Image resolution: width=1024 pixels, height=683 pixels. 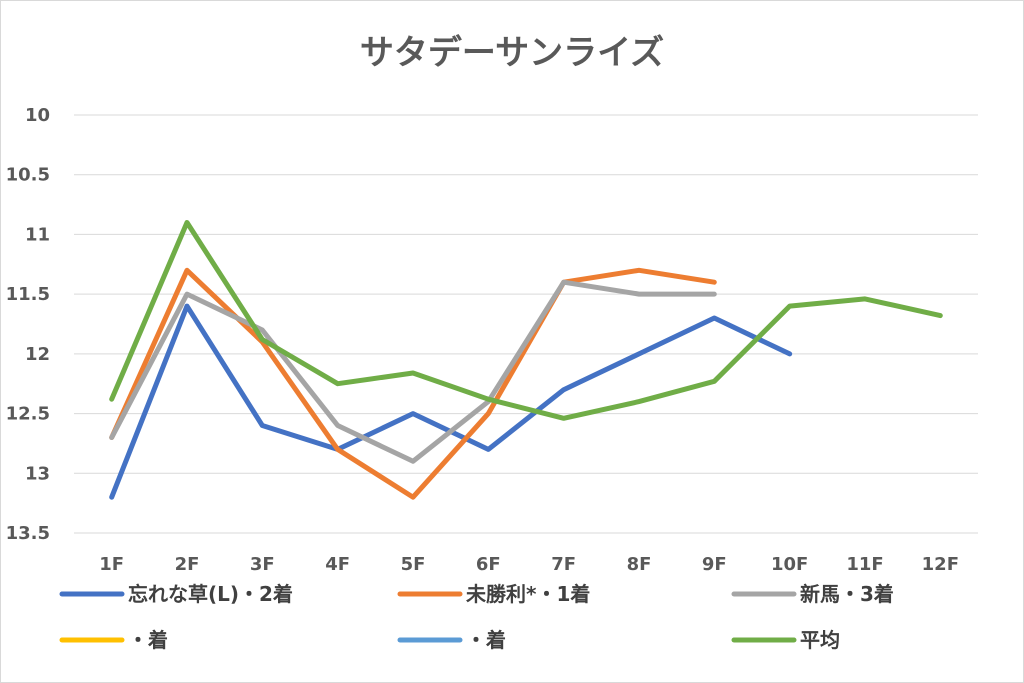 What do you see at coordinates (28, 175) in the screenshot?
I see `y-tick-label: 10.5` at bounding box center [28, 175].